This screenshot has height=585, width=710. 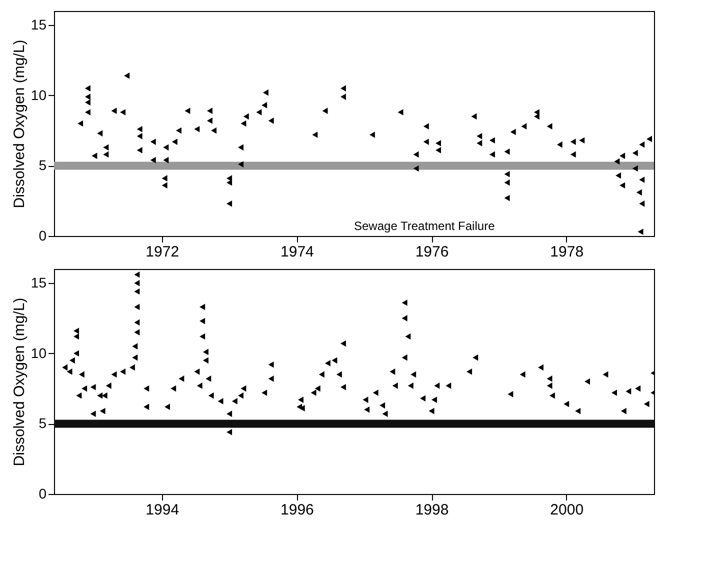 What do you see at coordinates (432, 252) in the screenshot?
I see `x-tick-label: 1976` at bounding box center [432, 252].